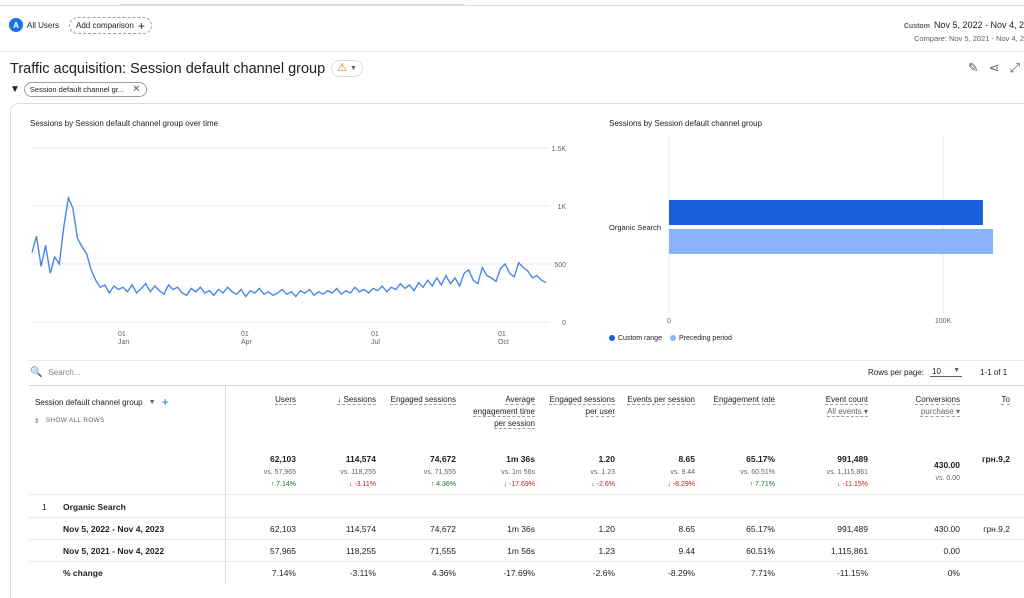 The height and width of the screenshot is (598, 1024). I want to click on filter-row: ▼ Session default channel gr... ✕, so click(78, 89).